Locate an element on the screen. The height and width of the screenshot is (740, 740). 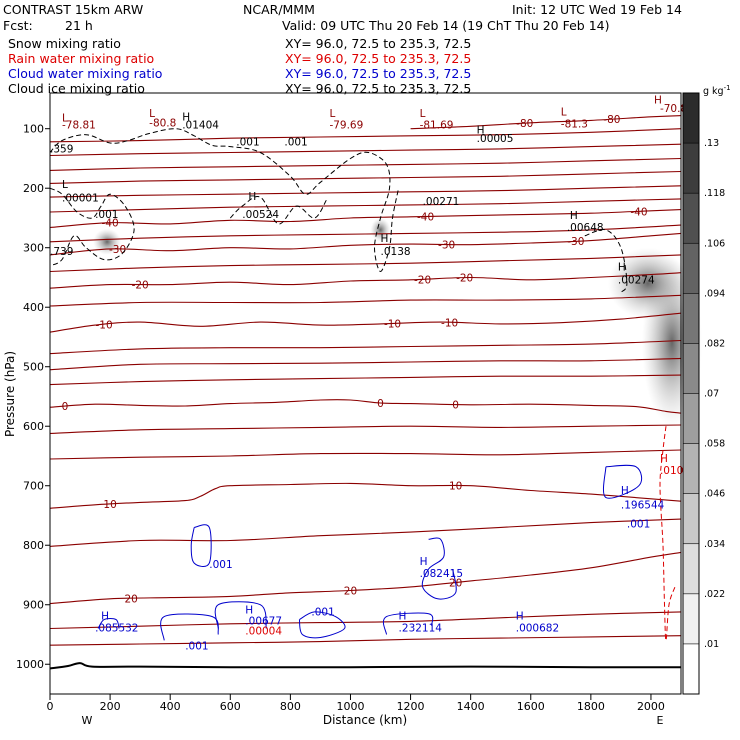
x-tick-label: 1600 is located at coordinates (531, 706).